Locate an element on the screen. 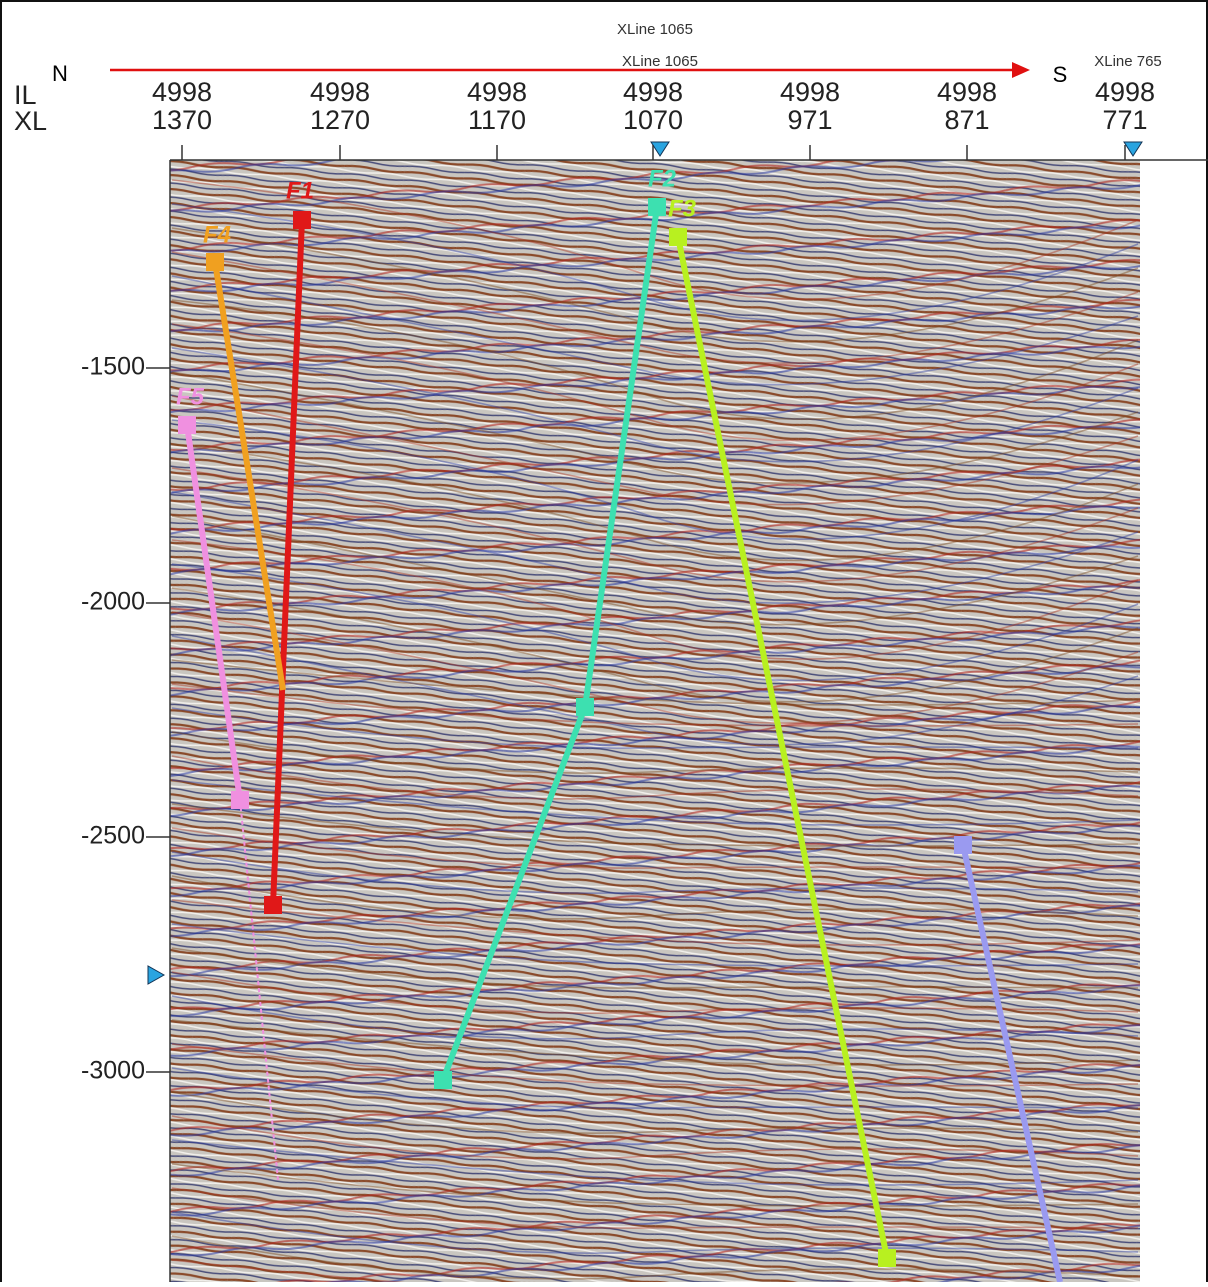 The height and width of the screenshot is (1287, 1208). xl-value: 1070 is located at coordinates (653, 120).